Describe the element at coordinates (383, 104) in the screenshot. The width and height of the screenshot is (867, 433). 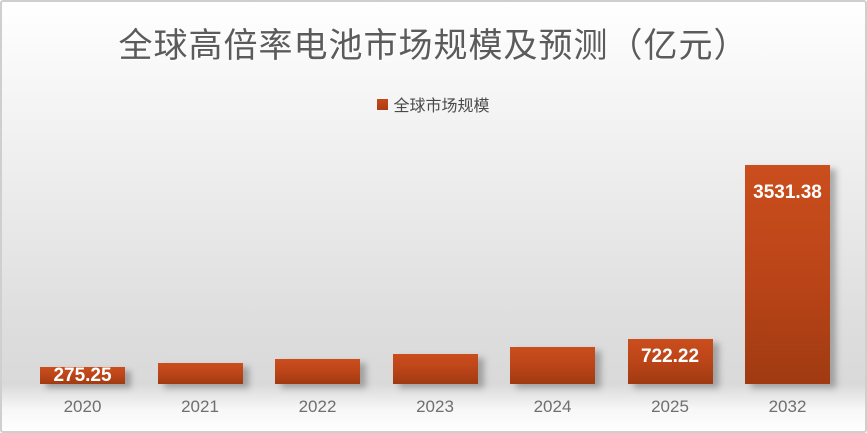
I see `legend-marker-icon` at that location.